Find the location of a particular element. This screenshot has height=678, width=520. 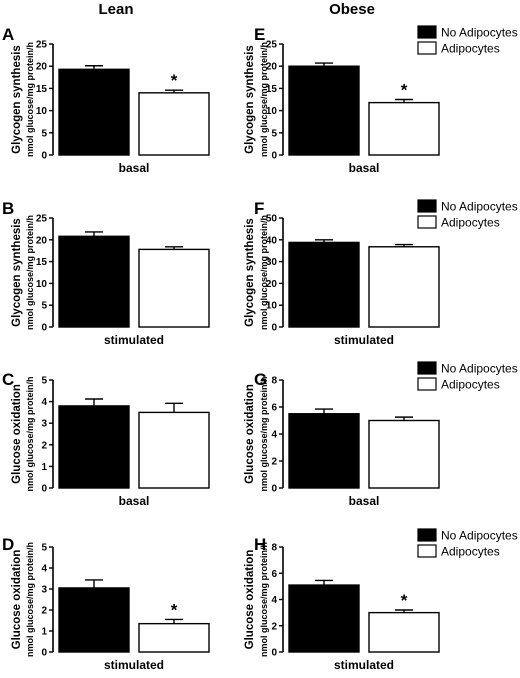

y-tick-label: 40 is located at coordinates (272, 240).